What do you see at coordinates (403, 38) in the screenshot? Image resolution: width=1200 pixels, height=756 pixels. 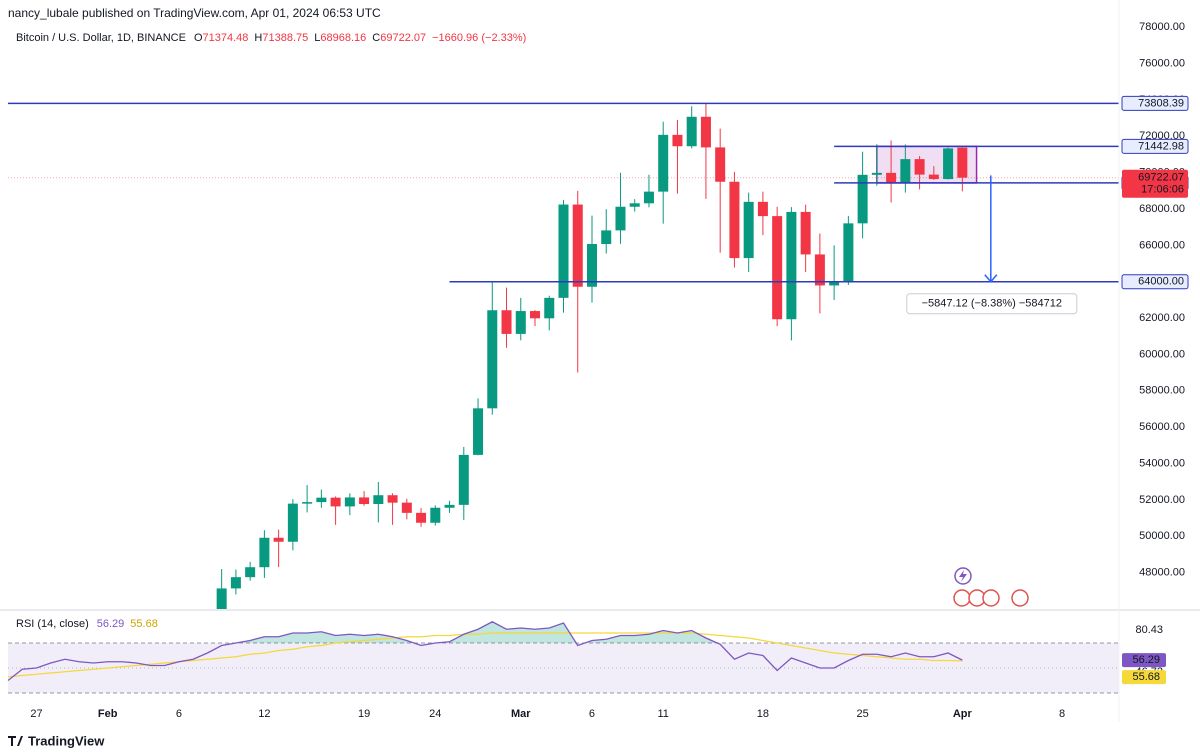 I see `ohlc-value: 69722.07` at bounding box center [403, 38].